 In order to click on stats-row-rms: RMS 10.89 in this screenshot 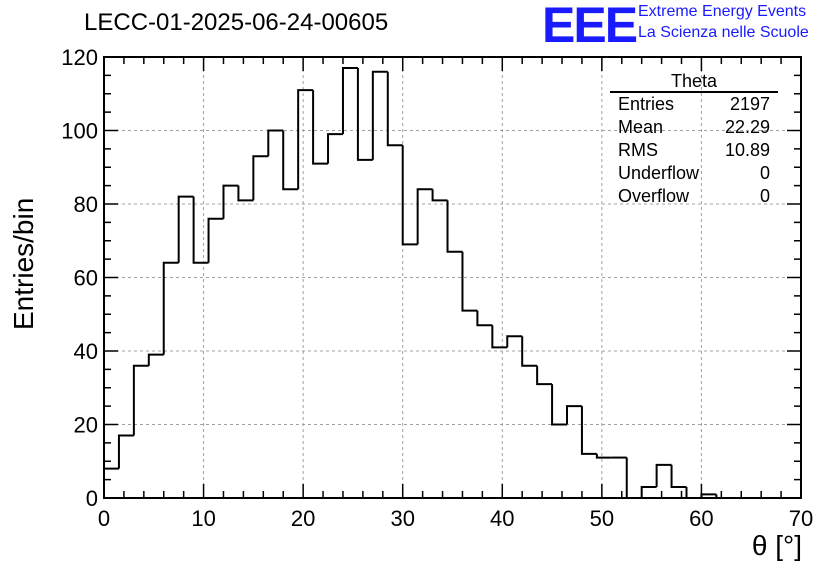, I will do `click(694, 150)`.